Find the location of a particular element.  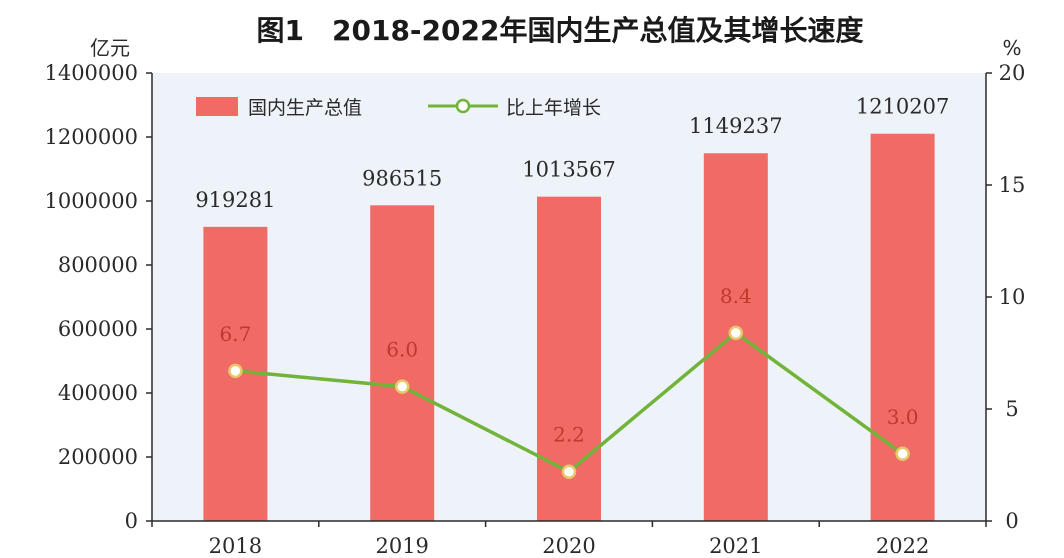

y-left-tick-label: 200000 is located at coordinates (98, 457).